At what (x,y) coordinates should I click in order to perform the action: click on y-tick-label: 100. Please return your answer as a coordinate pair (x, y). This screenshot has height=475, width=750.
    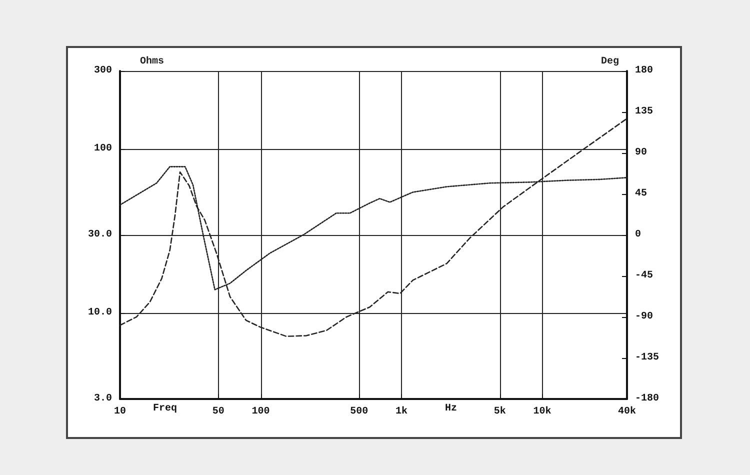
    Looking at the image, I should click on (103, 149).